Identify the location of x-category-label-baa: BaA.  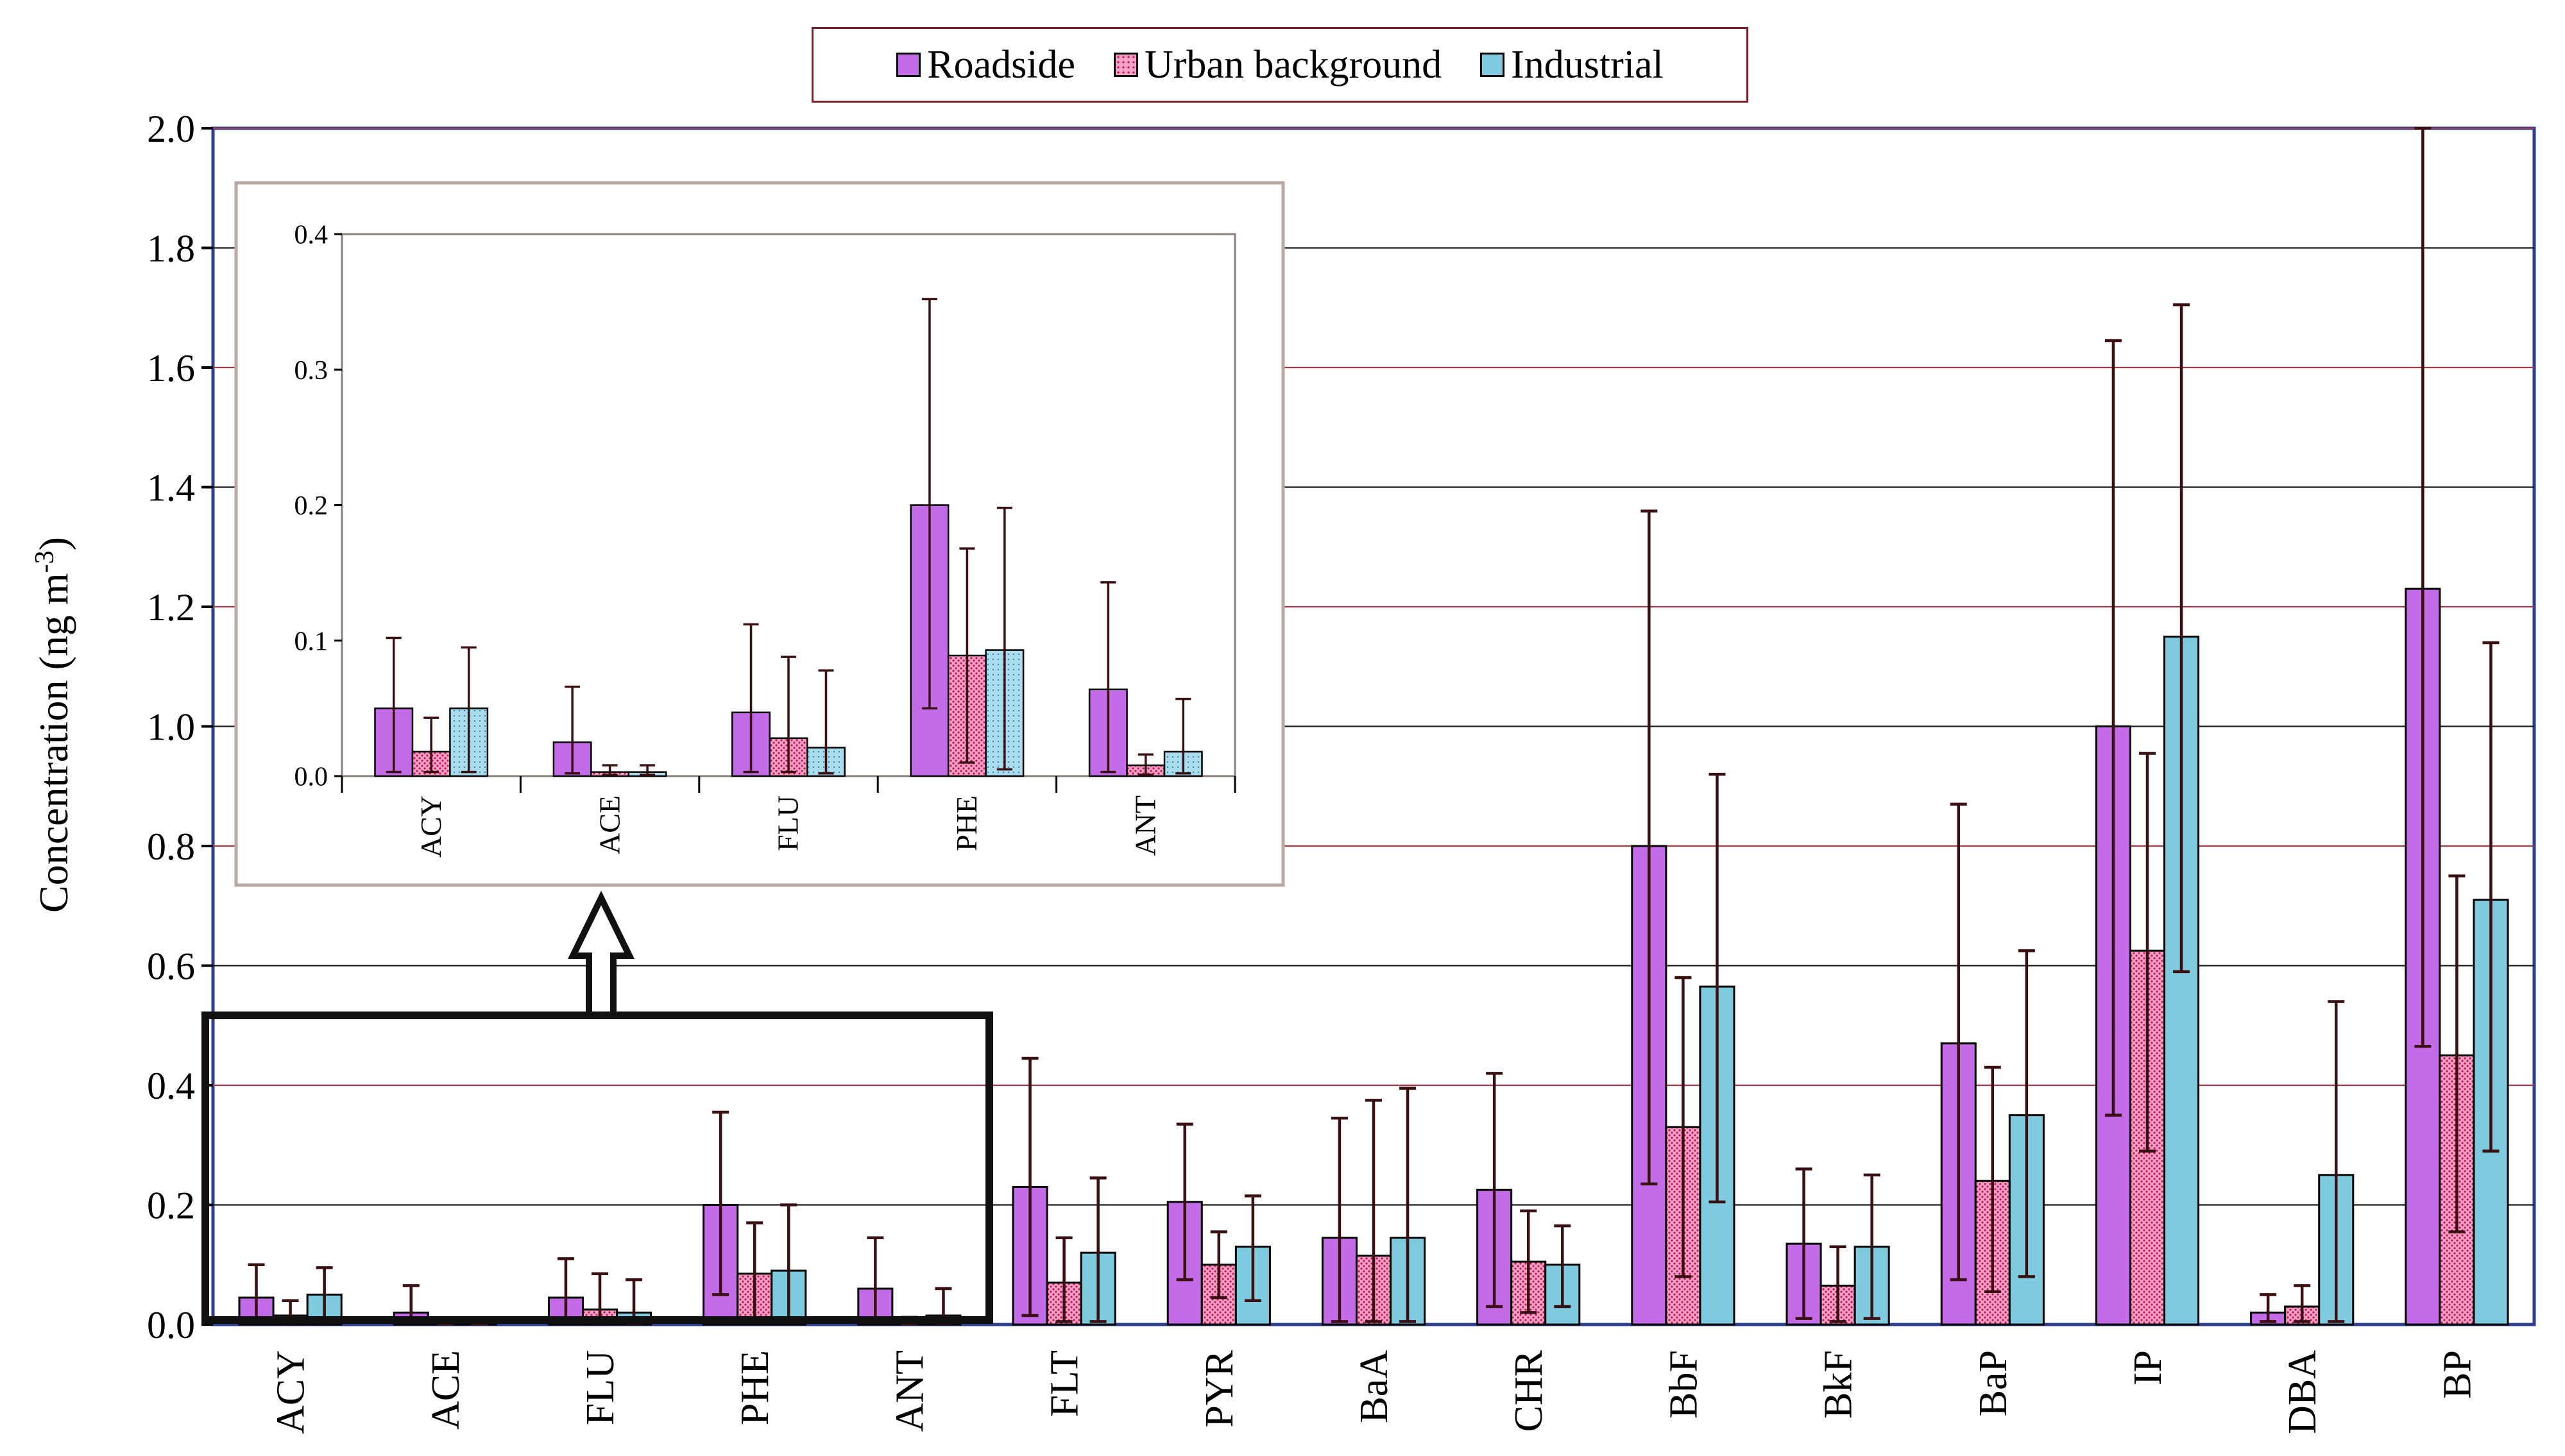
(1374, 1387).